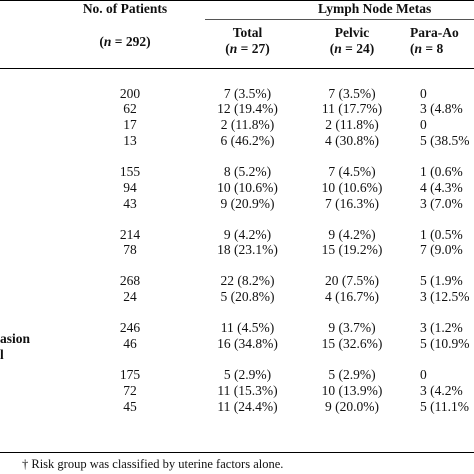  What do you see at coordinates (130, 327) in the screenshot?
I see `row-patient-count: 246` at bounding box center [130, 327].